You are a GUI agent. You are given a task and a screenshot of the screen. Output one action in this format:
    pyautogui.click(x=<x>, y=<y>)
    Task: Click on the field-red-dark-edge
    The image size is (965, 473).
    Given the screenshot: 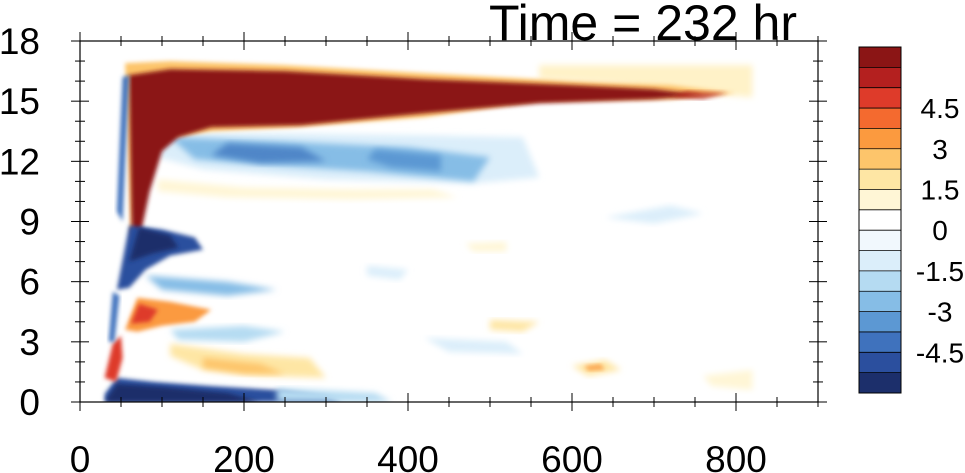 What is the action you would take?
    pyautogui.click(x=699, y=95)
    